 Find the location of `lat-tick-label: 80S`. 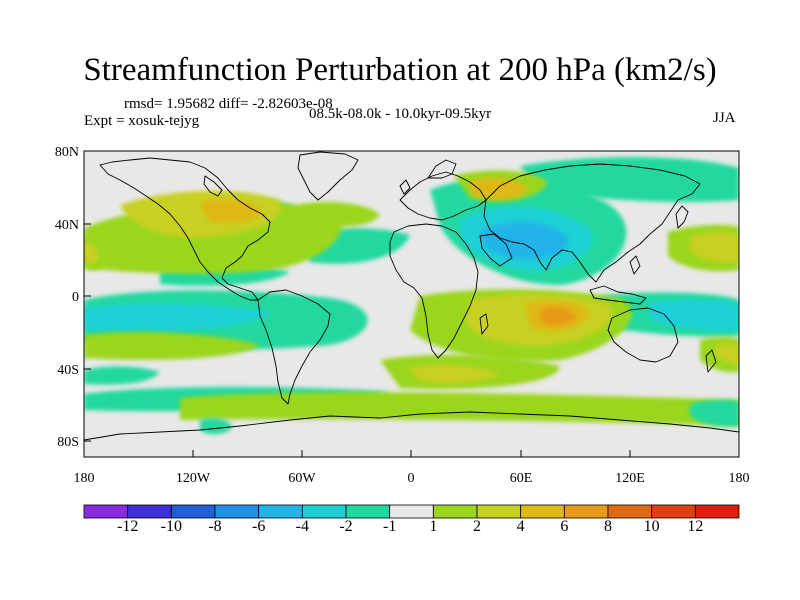

lat-tick-label: 80S is located at coordinates (68, 442).